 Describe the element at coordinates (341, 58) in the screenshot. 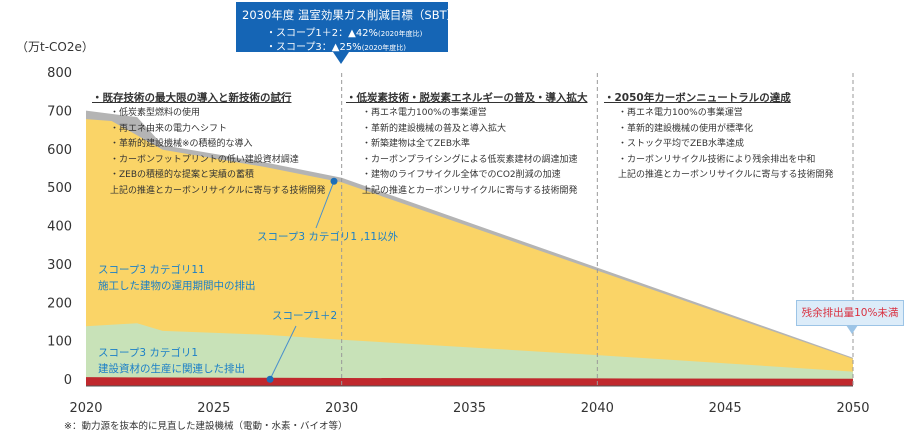

I see `callout-pointer` at that location.